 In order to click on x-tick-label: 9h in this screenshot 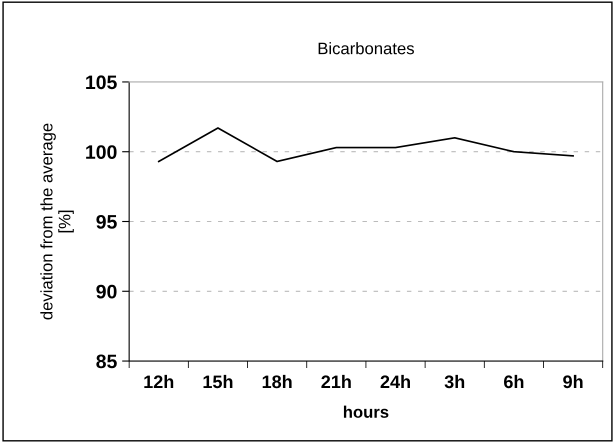, I will do `click(573, 381)`.